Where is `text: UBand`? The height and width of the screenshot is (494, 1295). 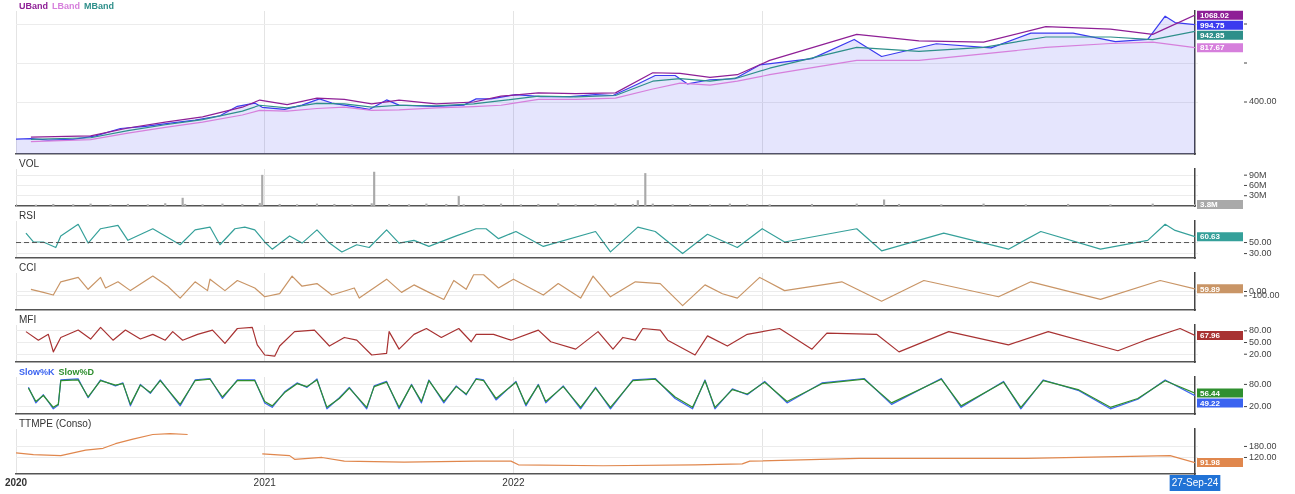
text: UBand is located at coordinates (33, 6).